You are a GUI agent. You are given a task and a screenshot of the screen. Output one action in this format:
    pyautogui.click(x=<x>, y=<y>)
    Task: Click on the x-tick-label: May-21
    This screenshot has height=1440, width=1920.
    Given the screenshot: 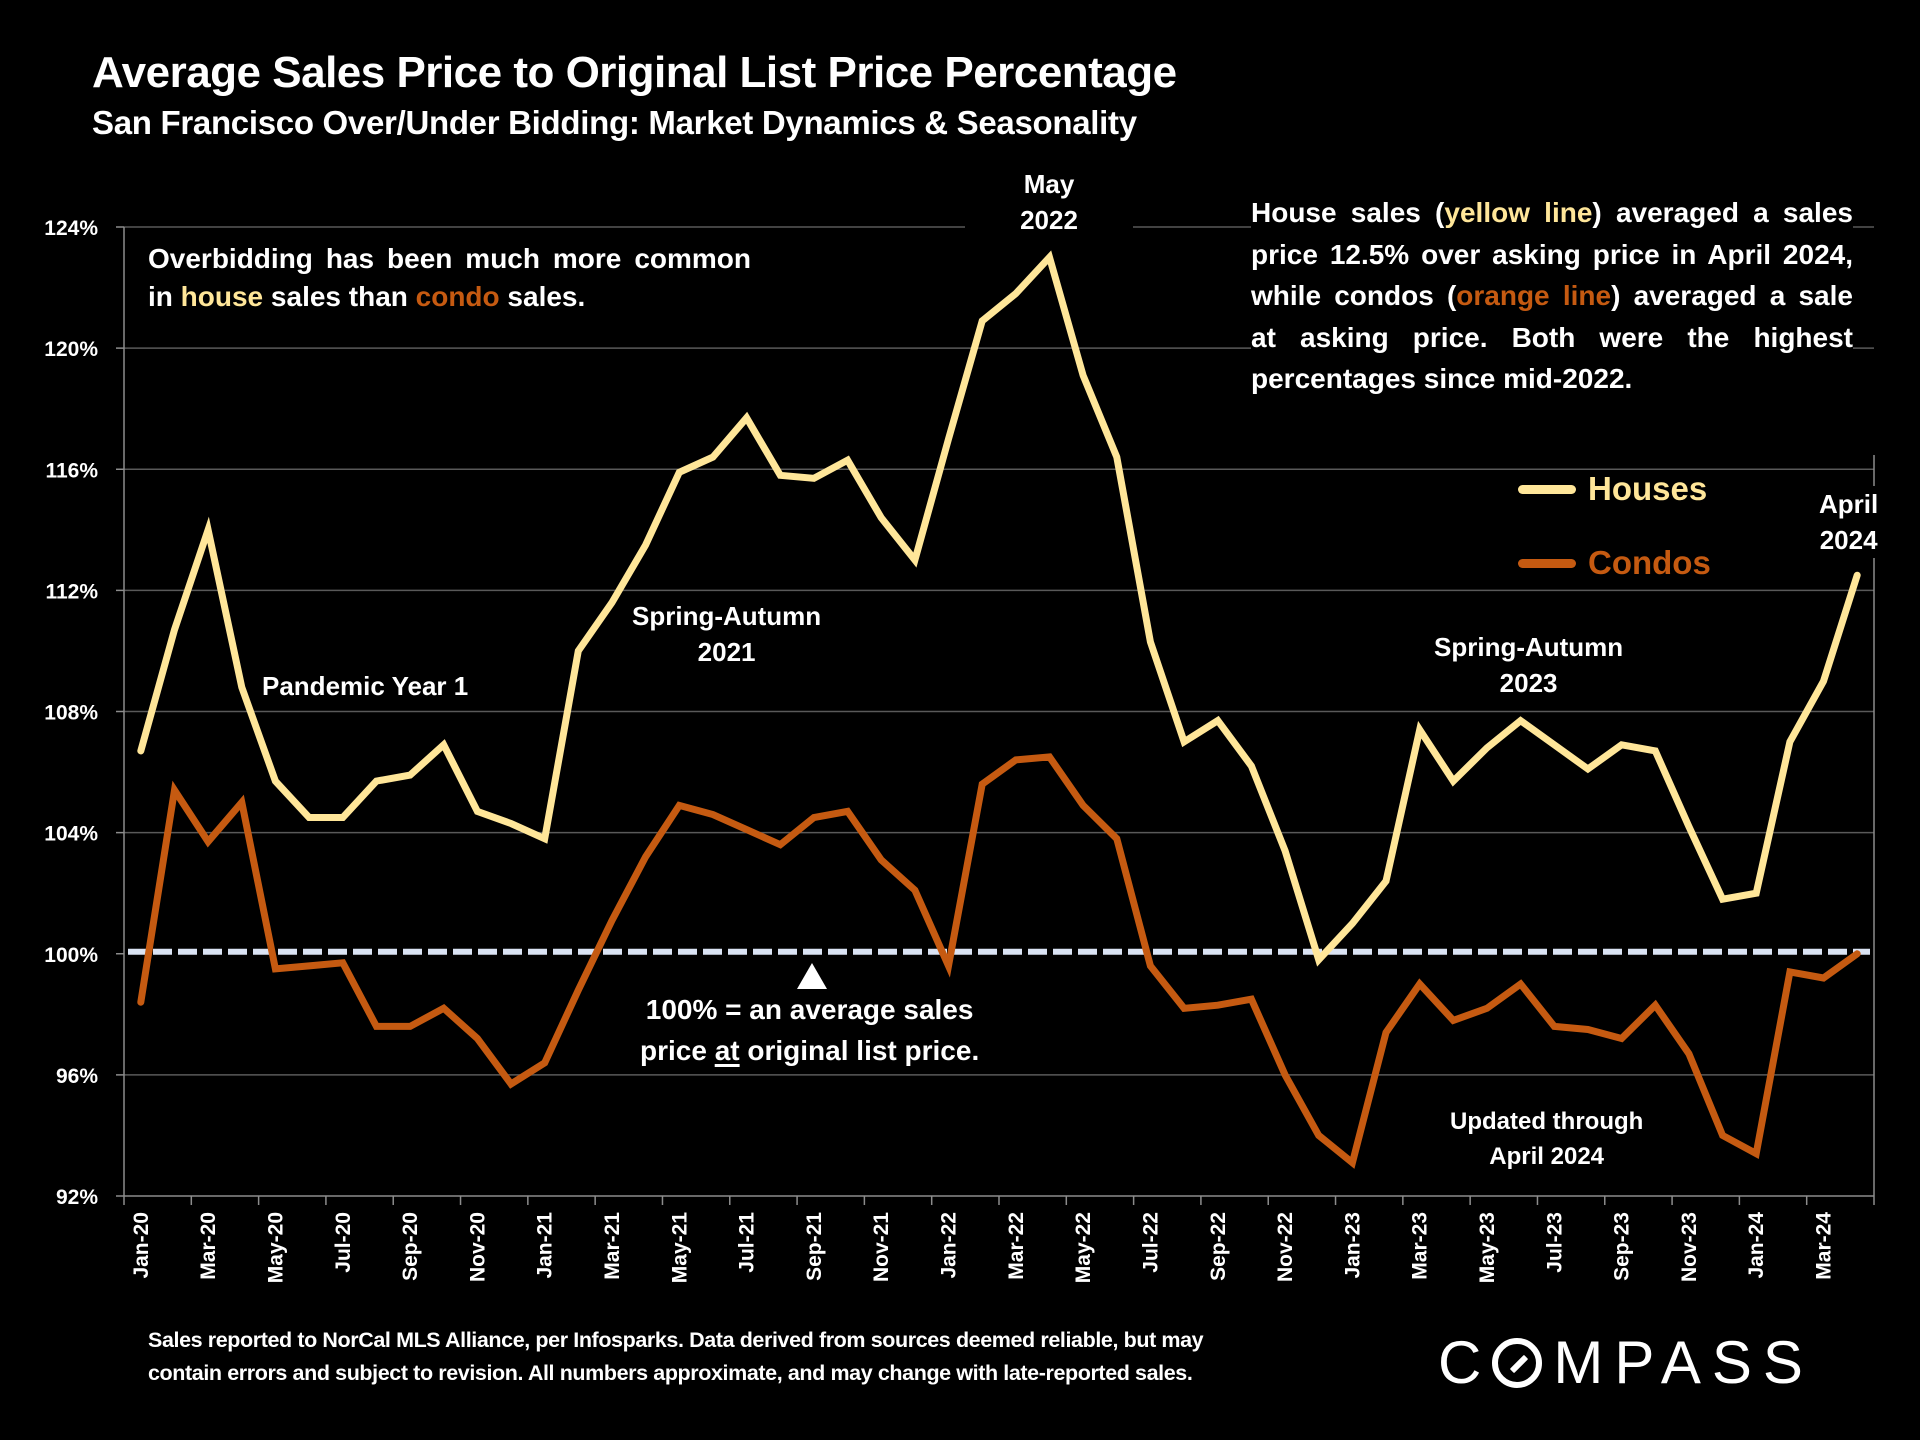 What is the action you would take?
    pyautogui.click(x=679, y=1248)
    